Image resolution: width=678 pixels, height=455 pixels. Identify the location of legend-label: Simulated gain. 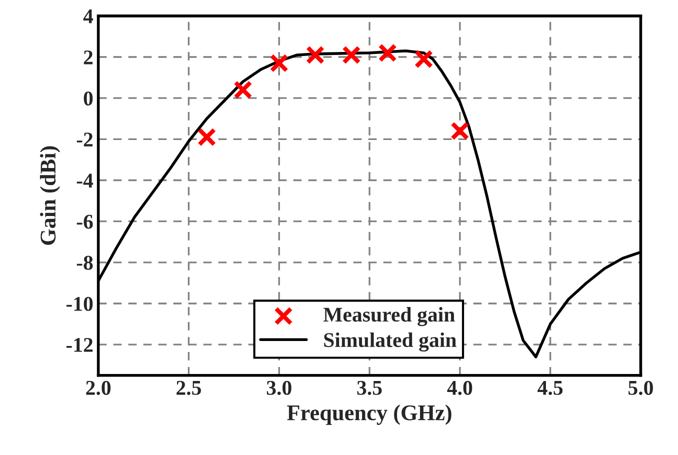
(390, 342).